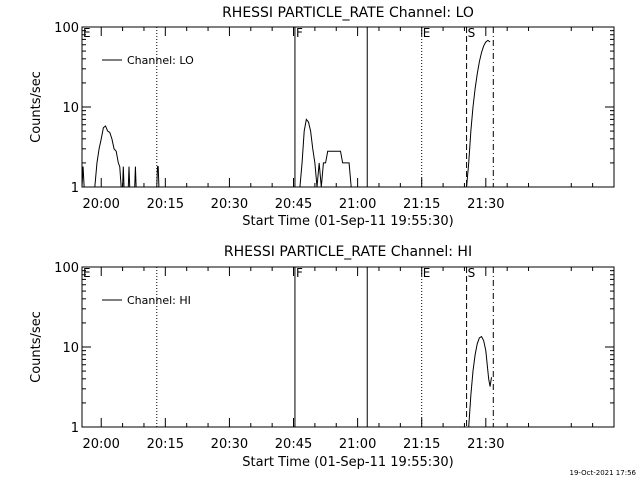  What do you see at coordinates (348, 13) in the screenshot?
I see `chart-title: RHESSI PARTICLE_RATE Channel: LO` at bounding box center [348, 13].